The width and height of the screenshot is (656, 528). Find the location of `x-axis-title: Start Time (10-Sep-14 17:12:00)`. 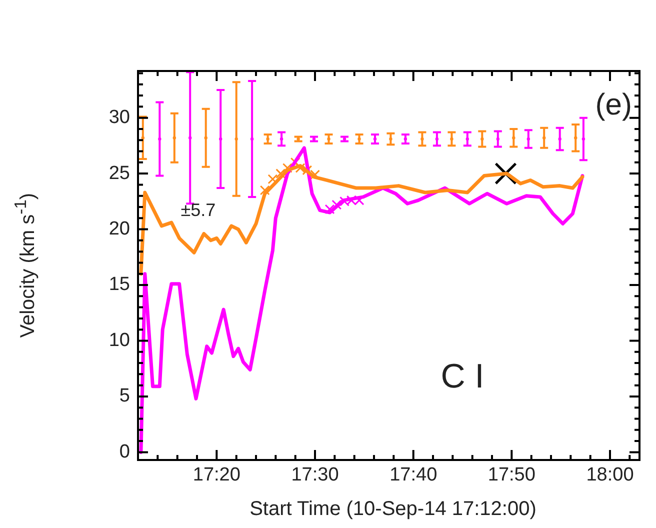

x-axis-title: Start Time (10-Sep-14 17:12:00) is located at coordinates (393, 509).